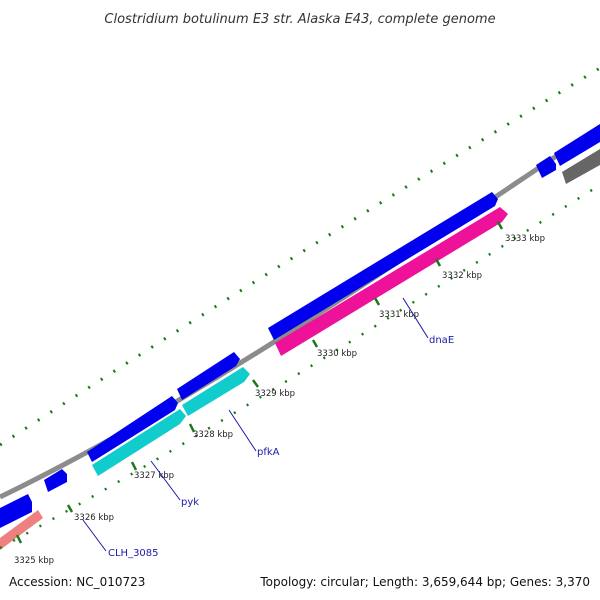 This screenshot has height=600, width=600. What do you see at coordinates (525, 239) in the screenshot?
I see `tick-label: 3333 kbp` at bounding box center [525, 239].